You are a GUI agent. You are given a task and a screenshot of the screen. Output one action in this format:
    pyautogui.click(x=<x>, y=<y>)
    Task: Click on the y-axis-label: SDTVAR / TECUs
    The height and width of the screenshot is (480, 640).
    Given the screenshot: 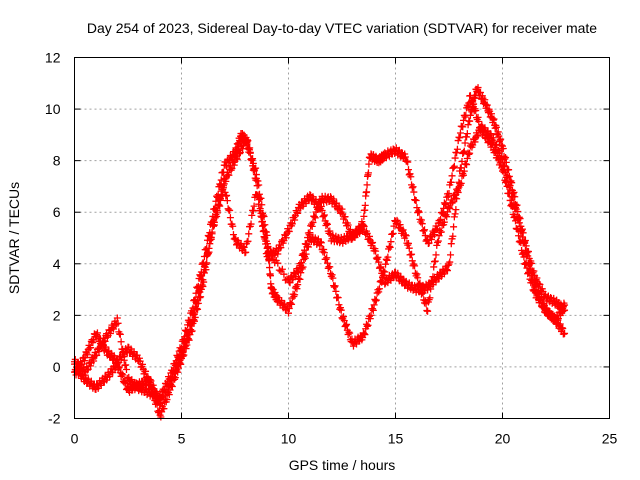 What is the action you would take?
    pyautogui.click(x=14, y=238)
    